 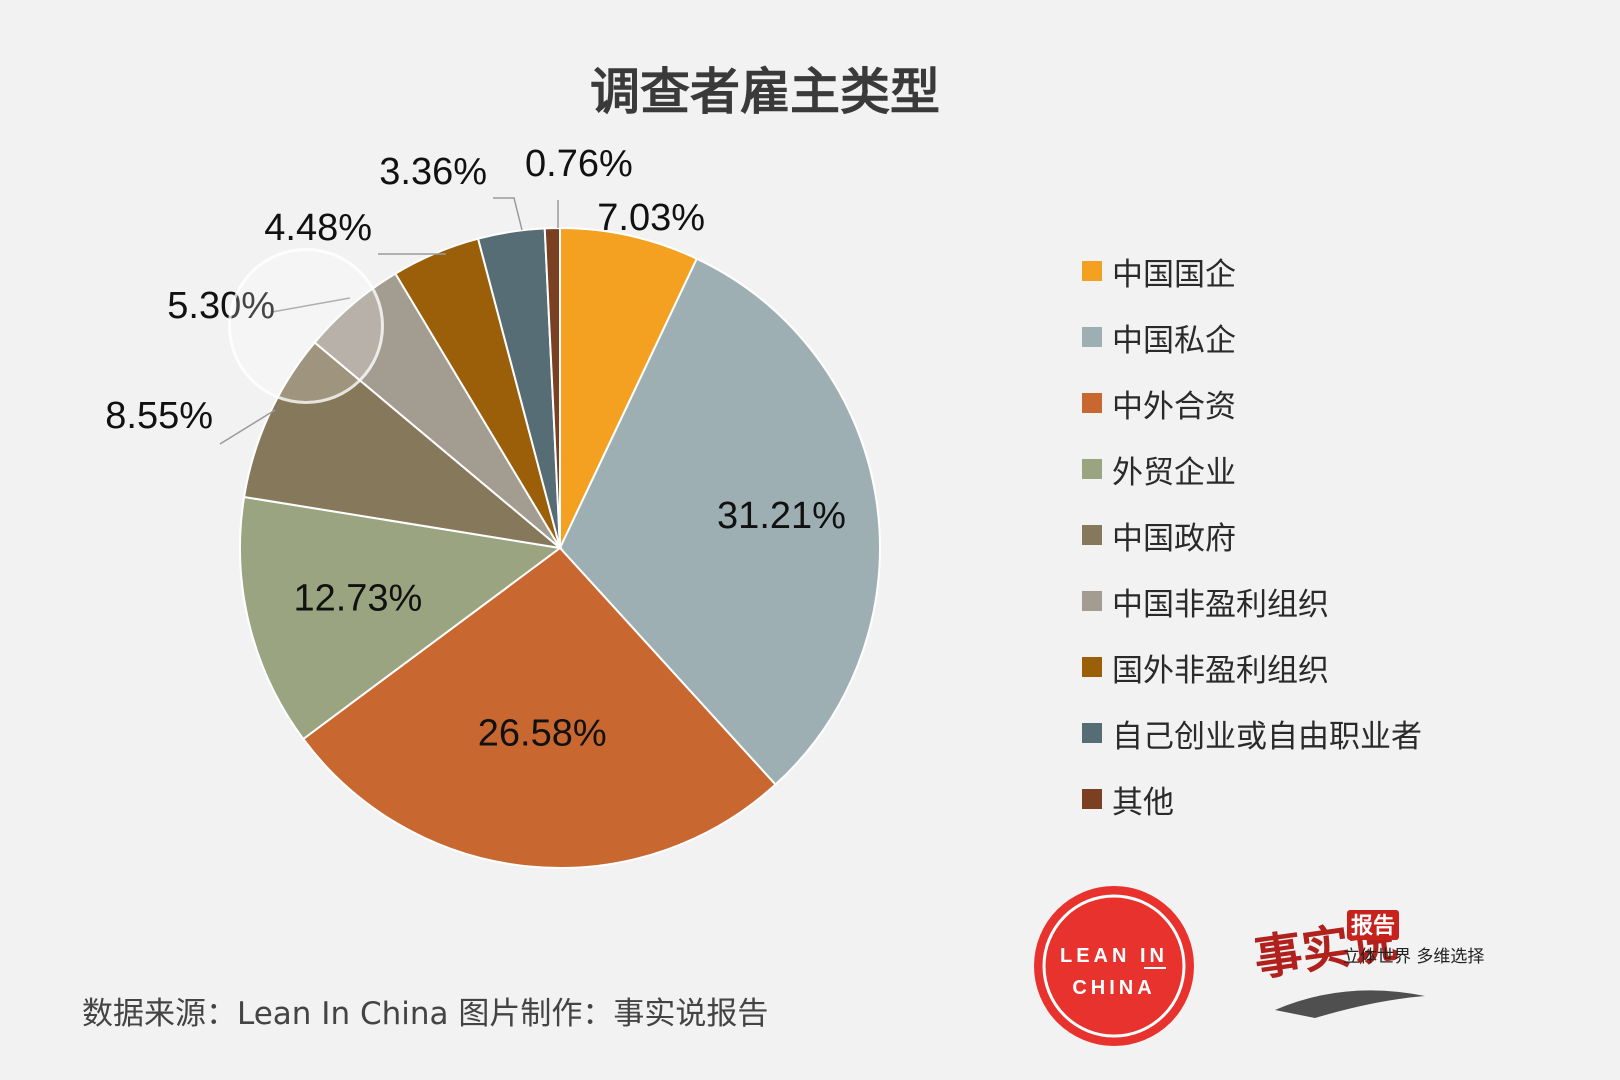 What do you see at coordinates (1114, 956) in the screenshot?
I see `leanin-logo-line1: LEAN IN` at bounding box center [1114, 956].